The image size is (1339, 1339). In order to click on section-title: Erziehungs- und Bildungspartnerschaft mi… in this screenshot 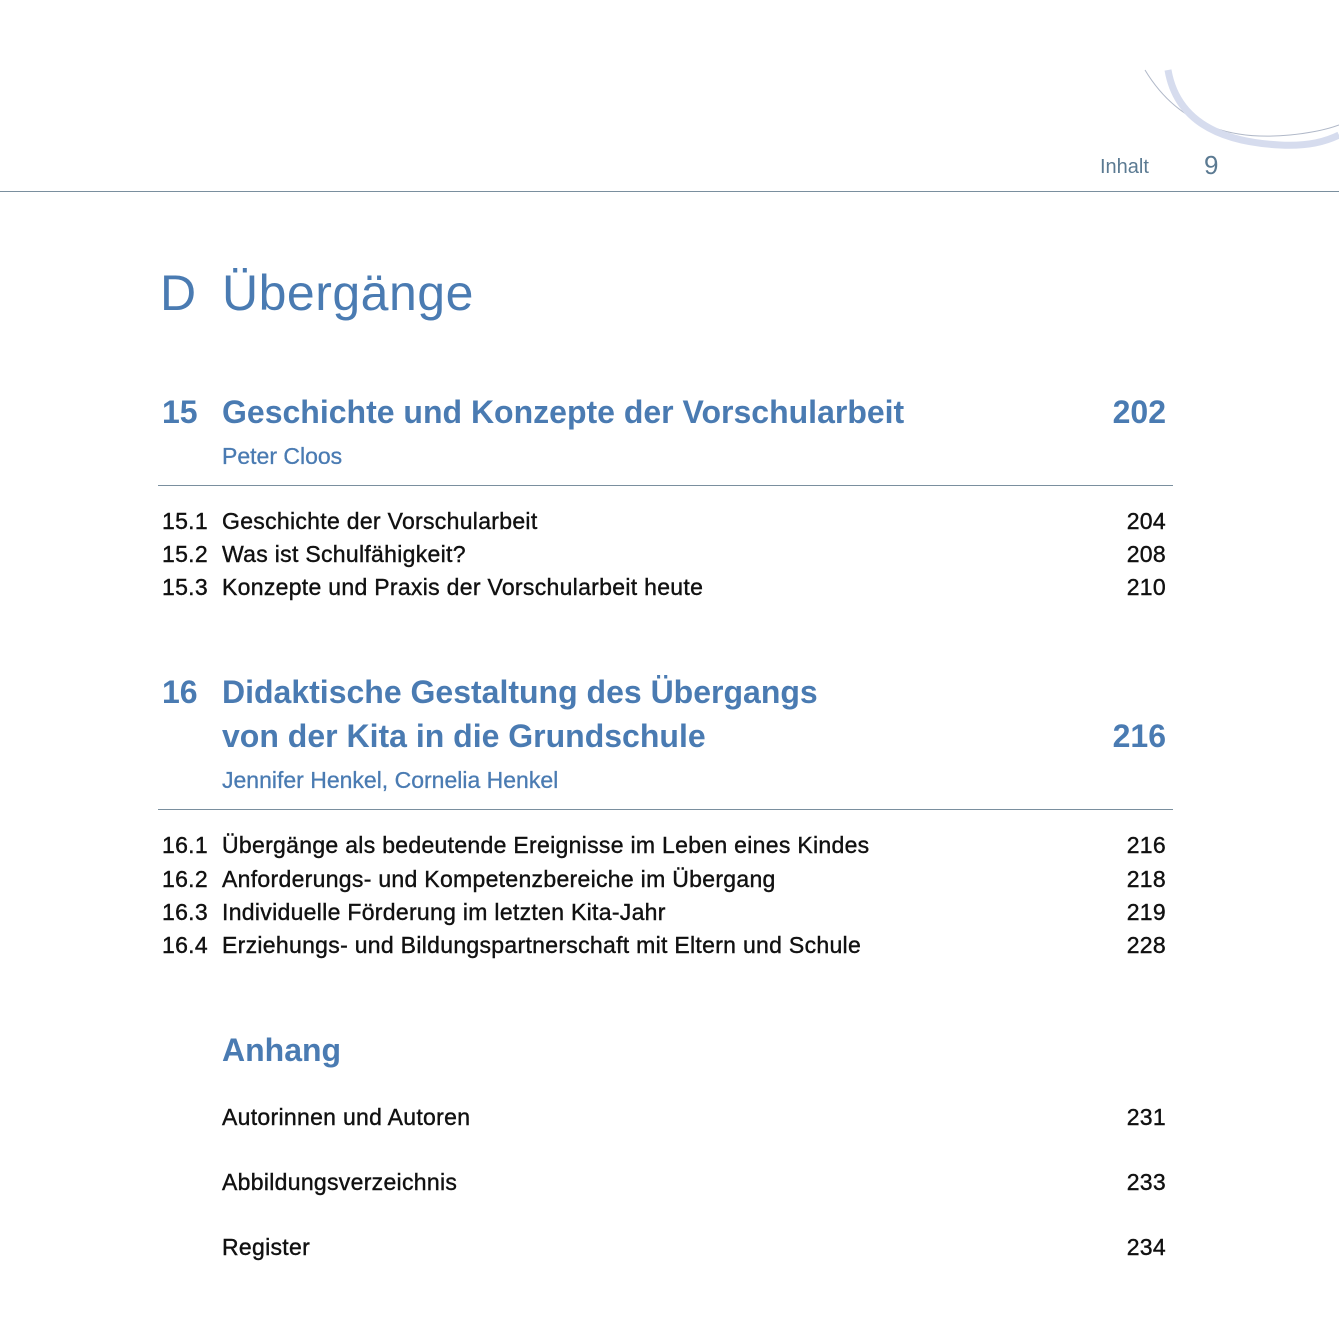, I will do `click(542, 945)`.